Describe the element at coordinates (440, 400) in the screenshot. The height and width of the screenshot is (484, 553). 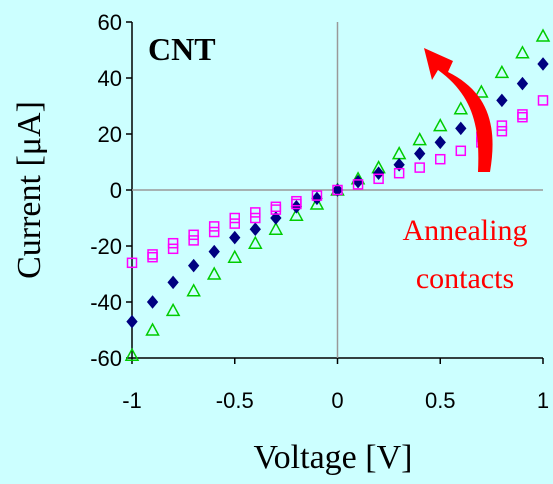
I see `x-tick-label: 0.5` at that location.